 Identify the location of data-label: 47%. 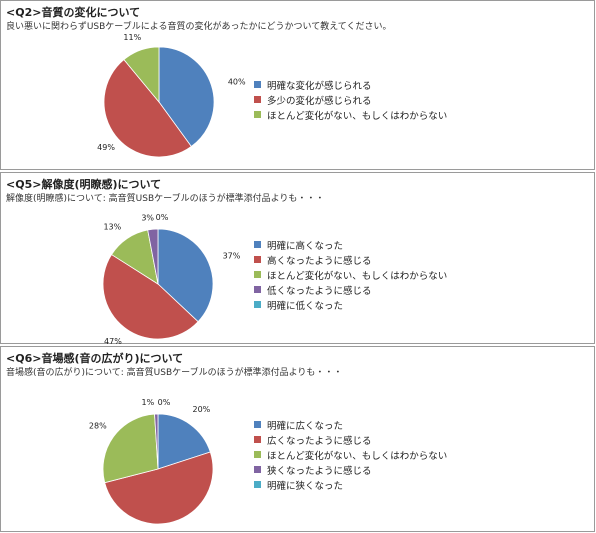
(113, 341).